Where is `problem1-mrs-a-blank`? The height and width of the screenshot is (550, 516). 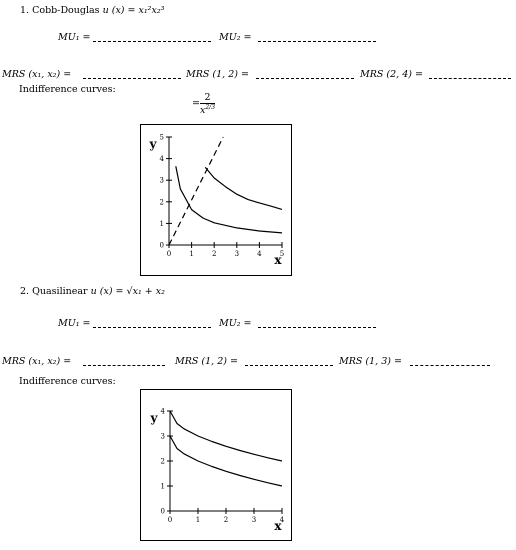
problem1-mrs-a-blank is located at coordinates (305, 74).